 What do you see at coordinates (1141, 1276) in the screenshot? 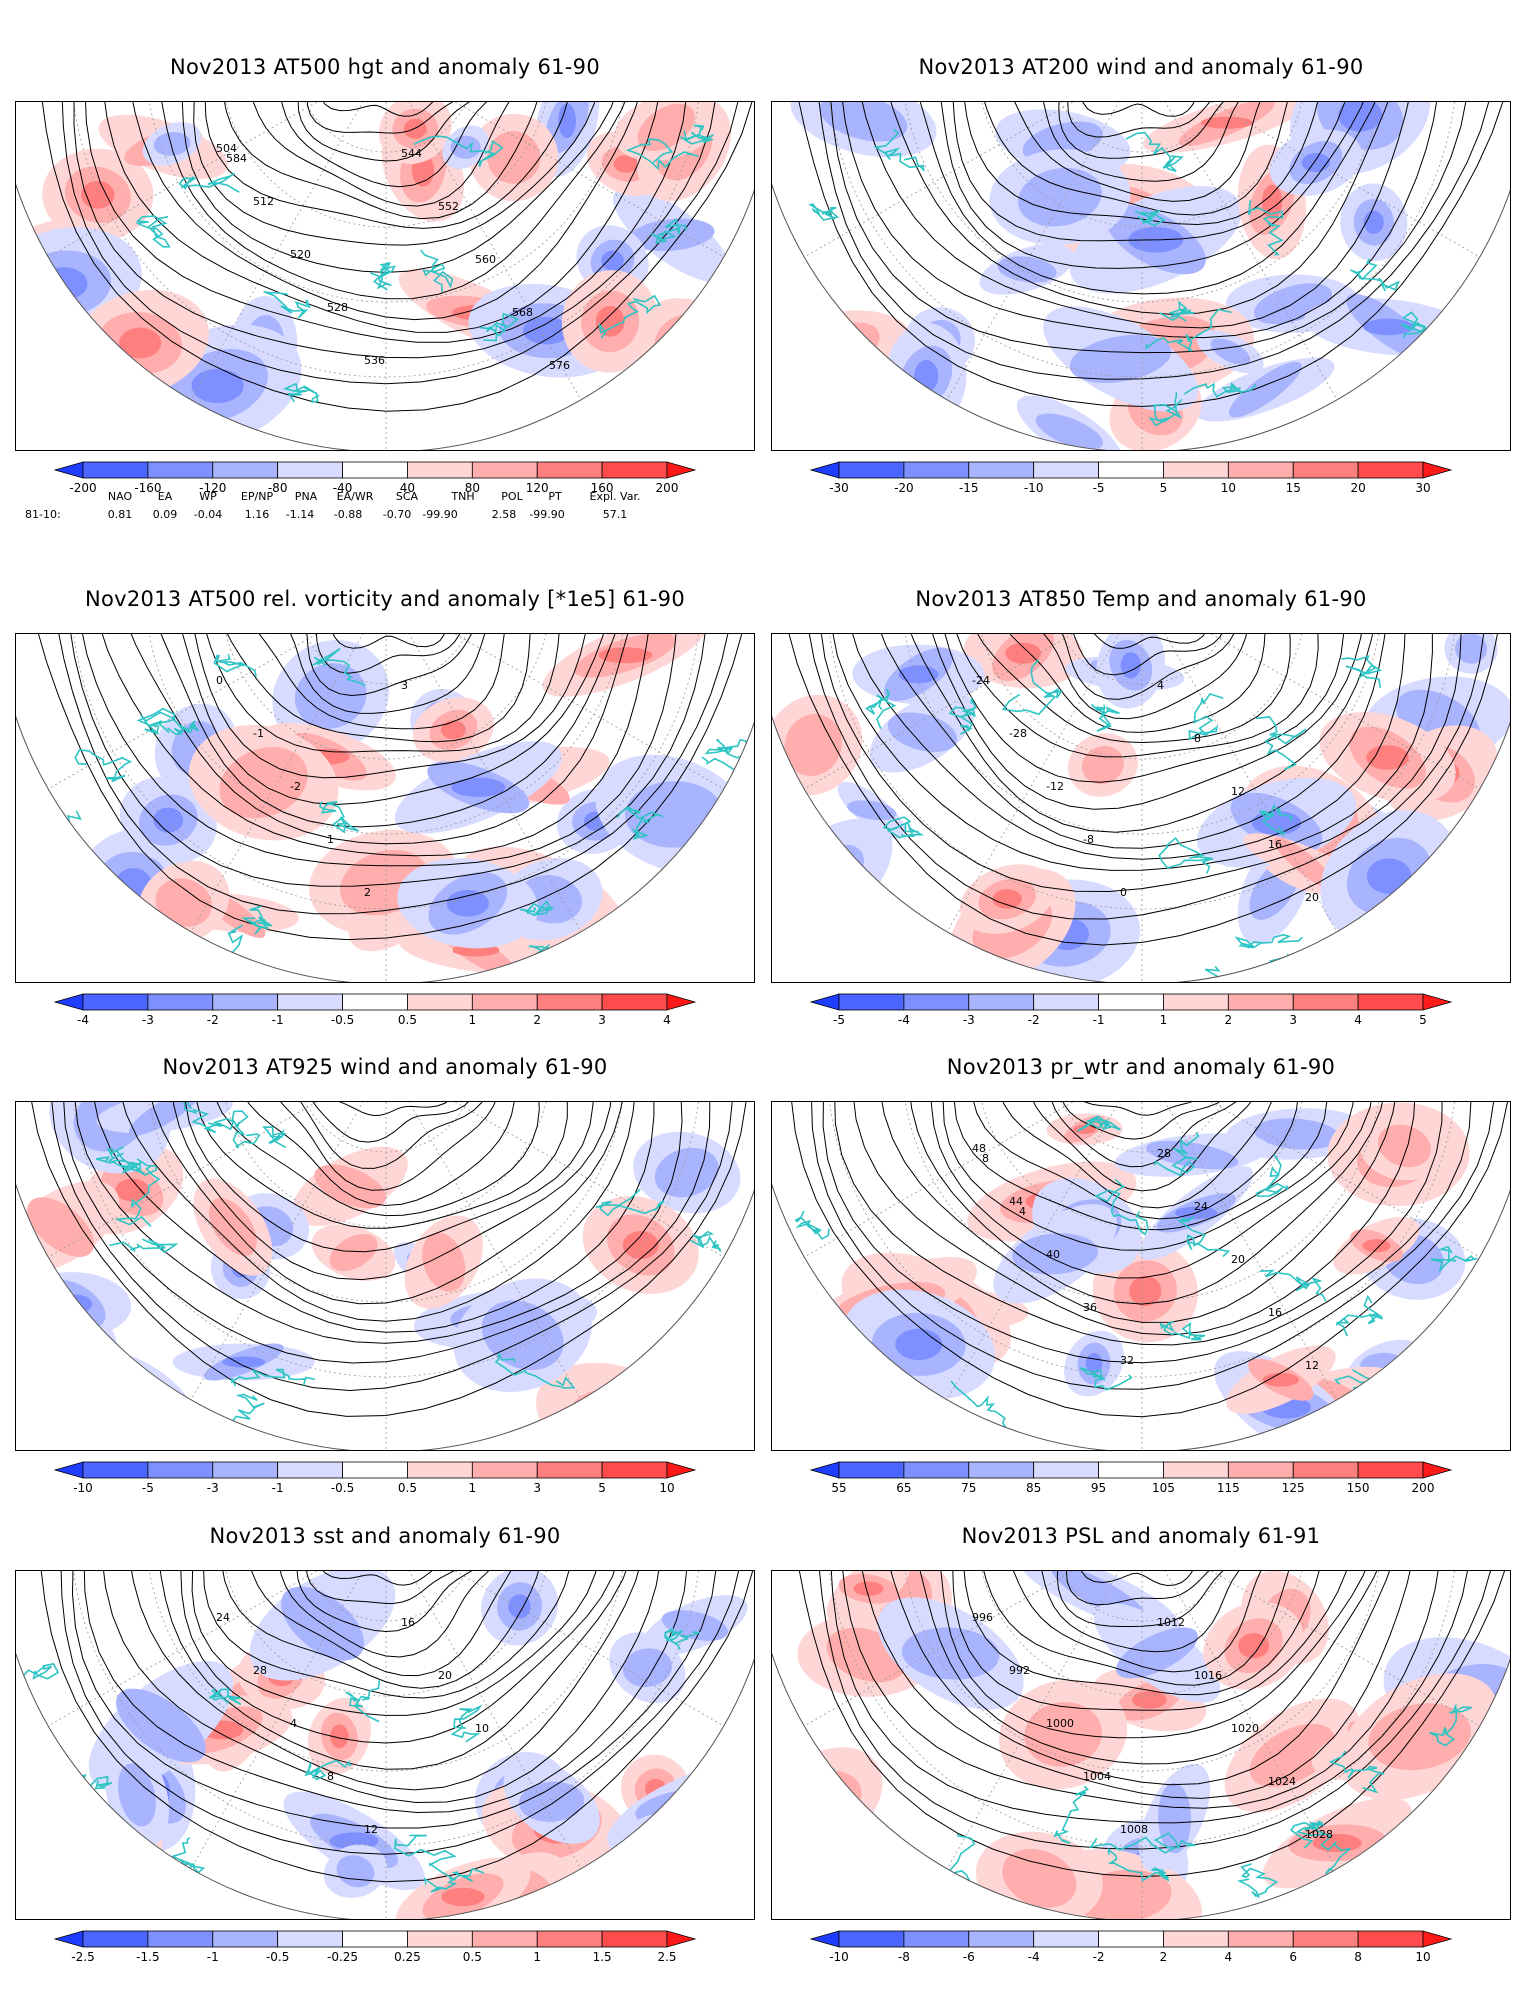
I see `map-canvas: 48 44 40 36 32 28 24 20 16 12 8 4` at bounding box center [1141, 1276].